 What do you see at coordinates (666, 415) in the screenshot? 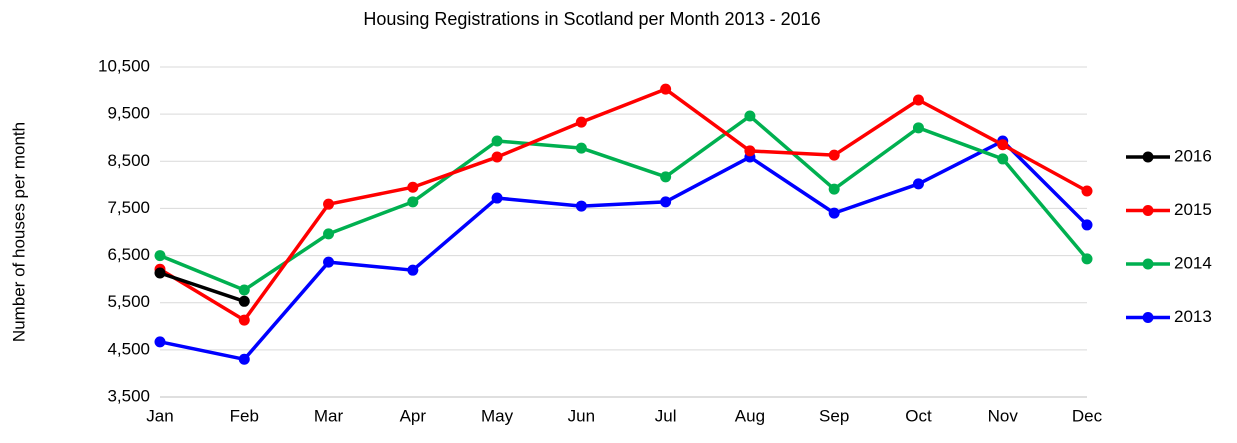
I see `x-tick-label: Jul` at bounding box center [666, 415].